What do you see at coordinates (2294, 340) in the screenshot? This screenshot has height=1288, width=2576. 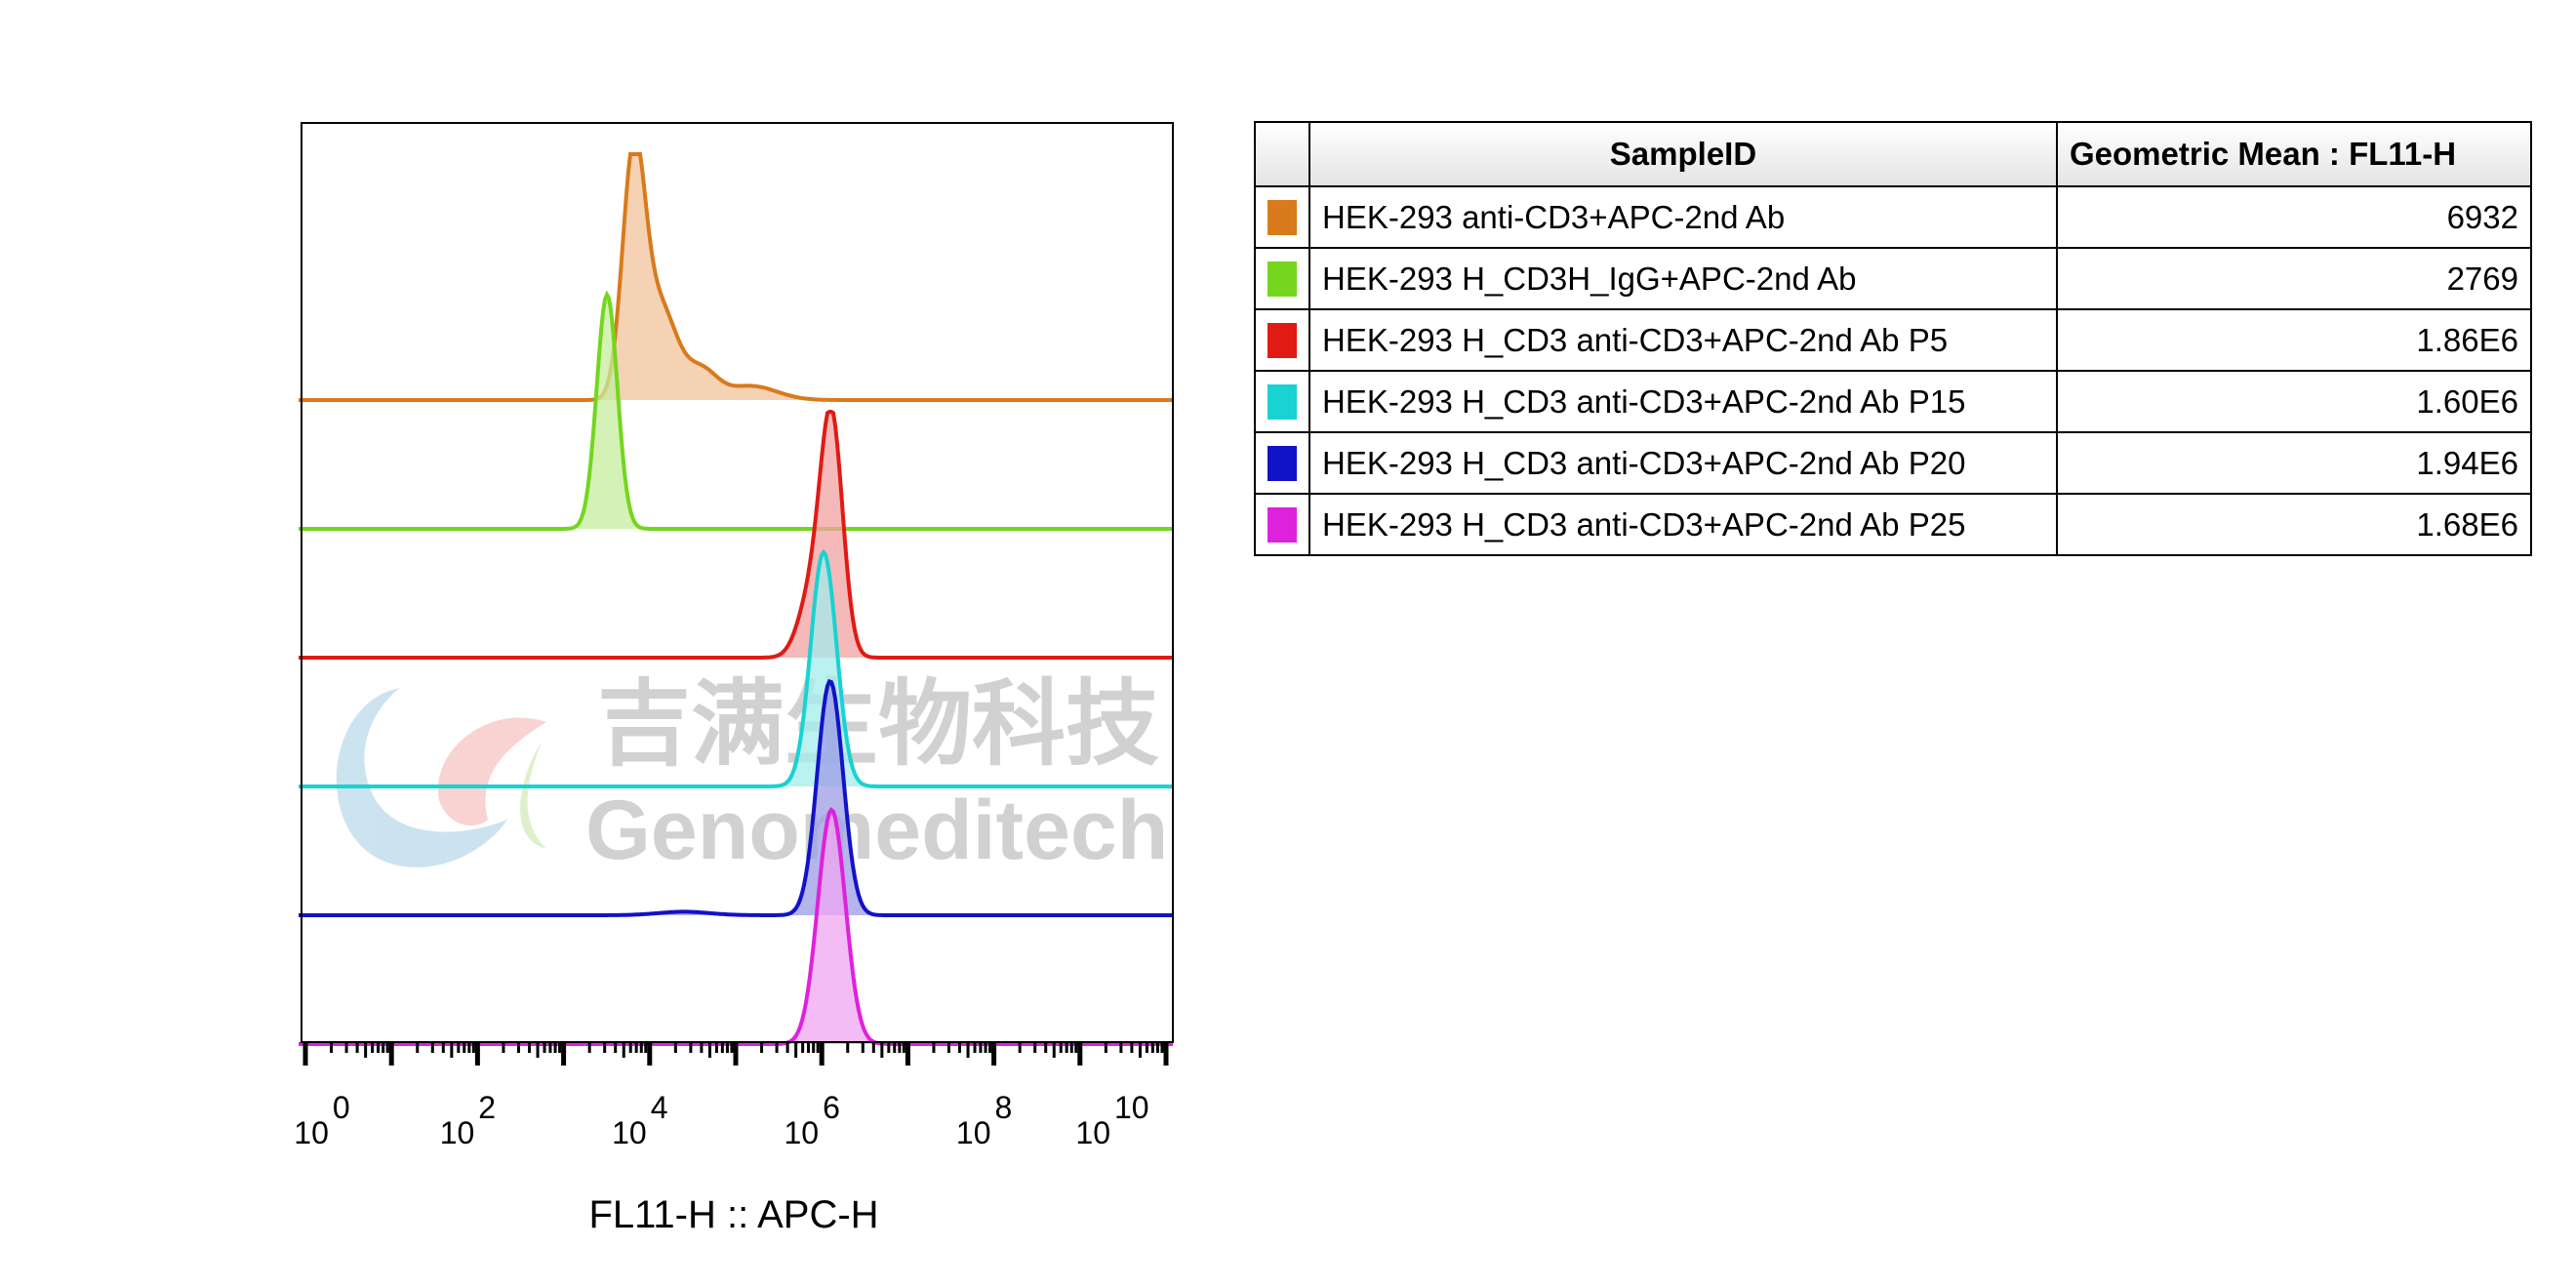 I see `geometric-mean-cell: 1.86E6` at bounding box center [2294, 340].